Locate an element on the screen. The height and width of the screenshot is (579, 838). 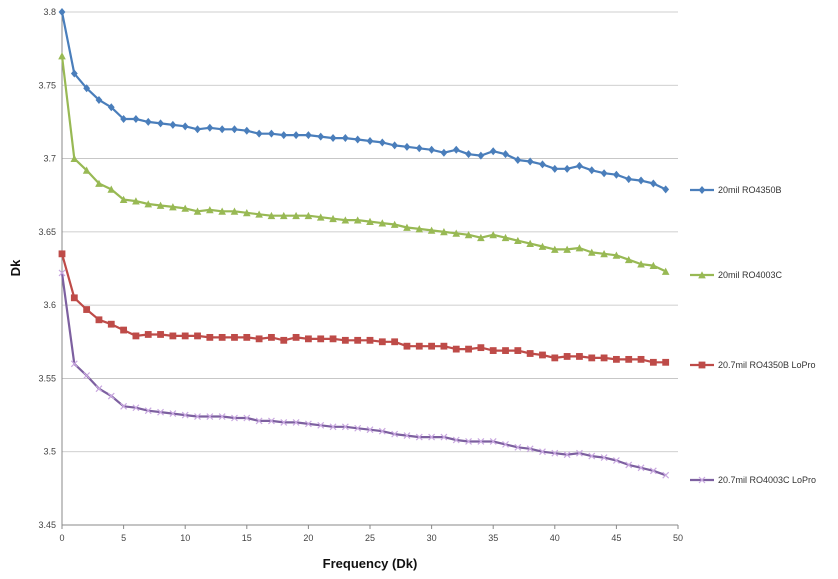
y-tick-label: 3.6 is located at coordinates (49, 305).